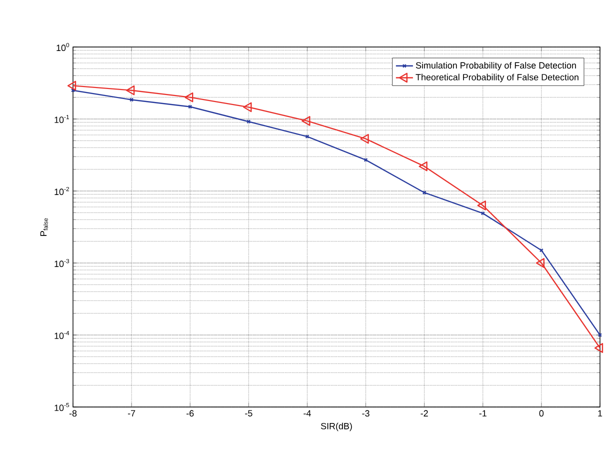 This screenshot has width=606, height=454. What do you see at coordinates (190, 413) in the screenshot?
I see `x-tick-label: -6` at bounding box center [190, 413].